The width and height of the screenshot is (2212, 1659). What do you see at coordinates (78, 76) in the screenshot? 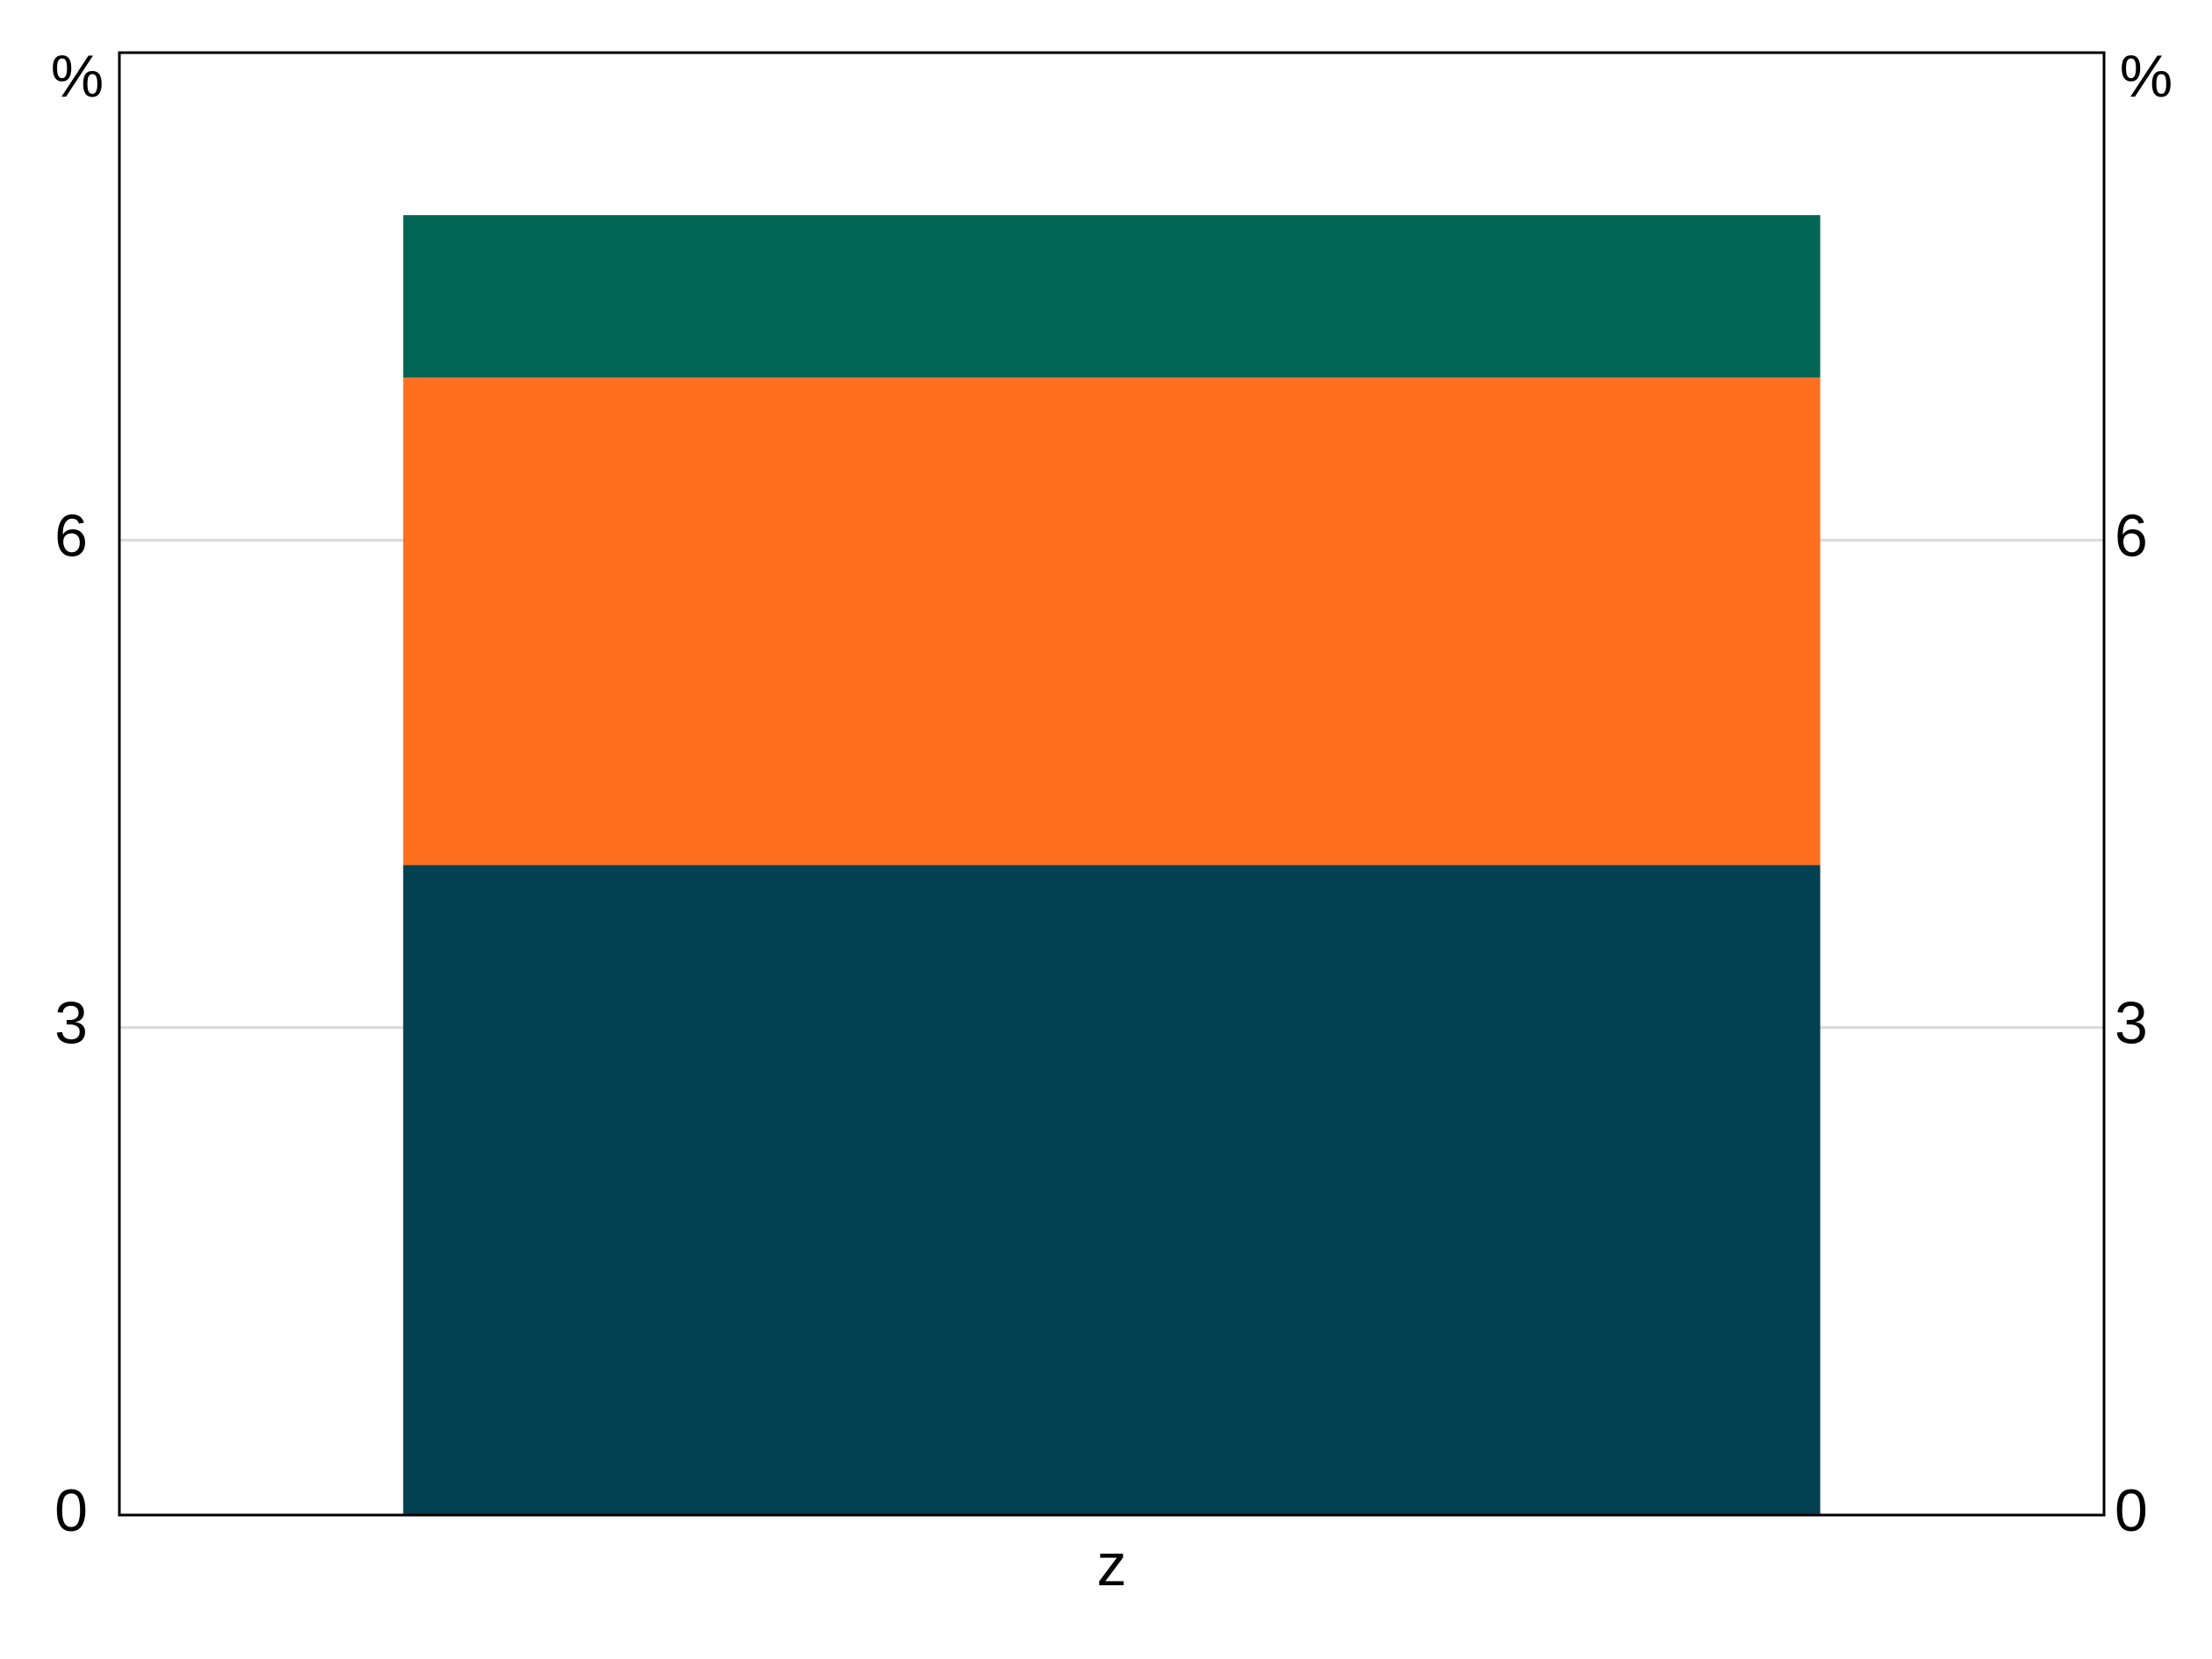
I see `left-unit-label: %` at bounding box center [78, 76].